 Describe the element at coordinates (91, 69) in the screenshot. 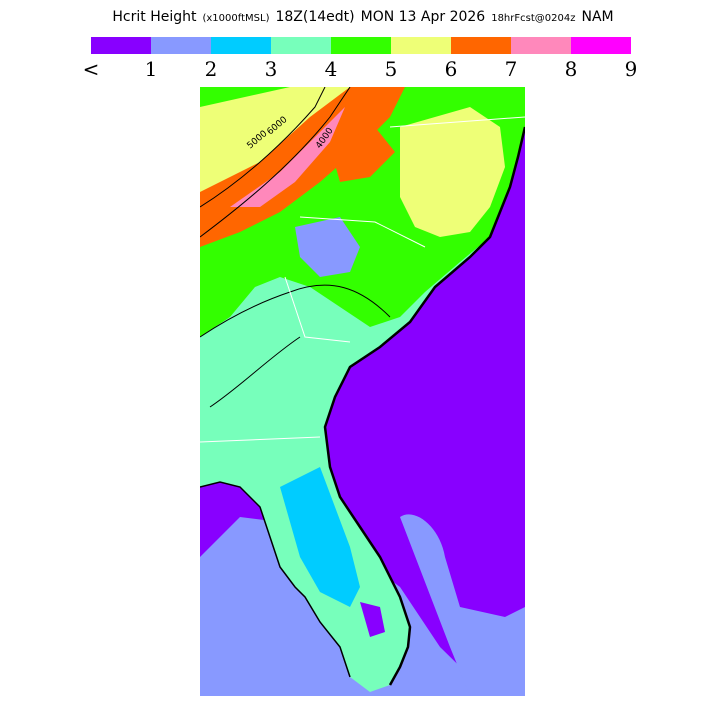

I see `legend-tick-label: <` at that location.